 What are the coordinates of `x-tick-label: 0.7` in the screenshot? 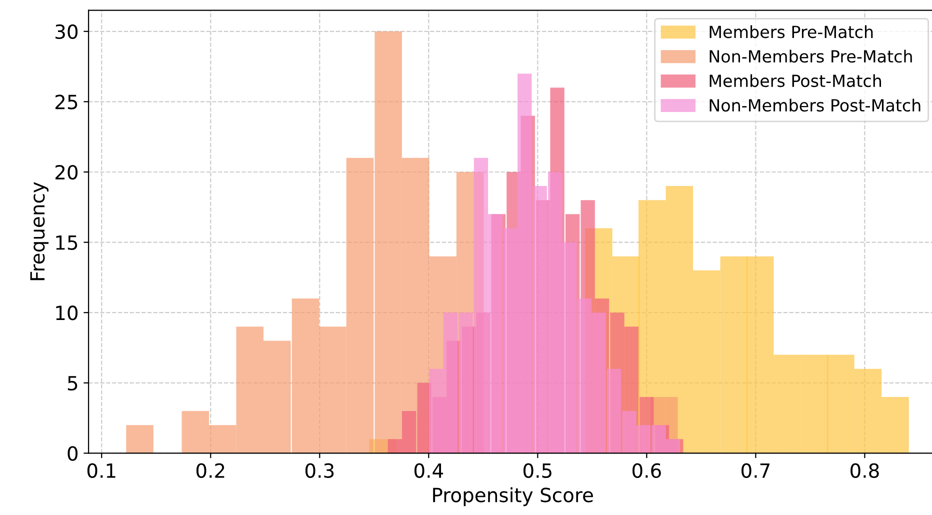 It's located at (756, 470).